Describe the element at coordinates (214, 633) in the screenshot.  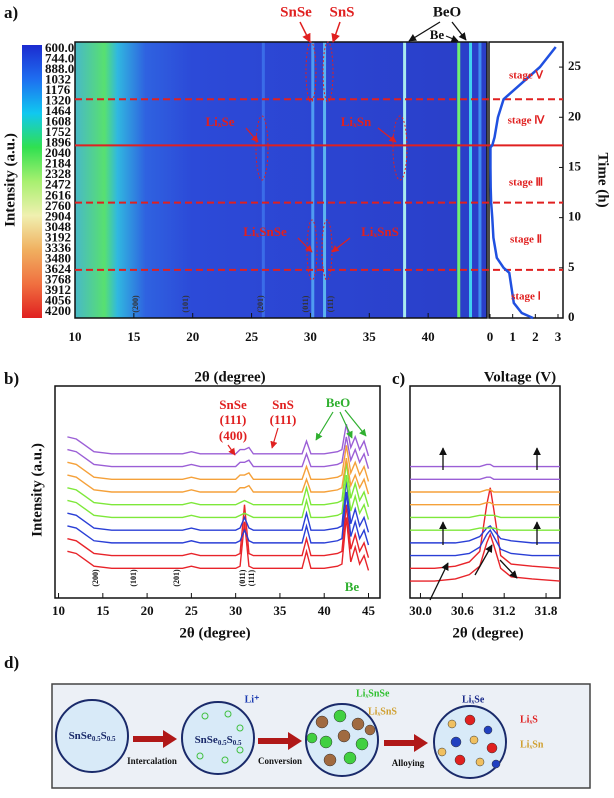
I see `x-axis-label: 2θ (degree)` at that location.